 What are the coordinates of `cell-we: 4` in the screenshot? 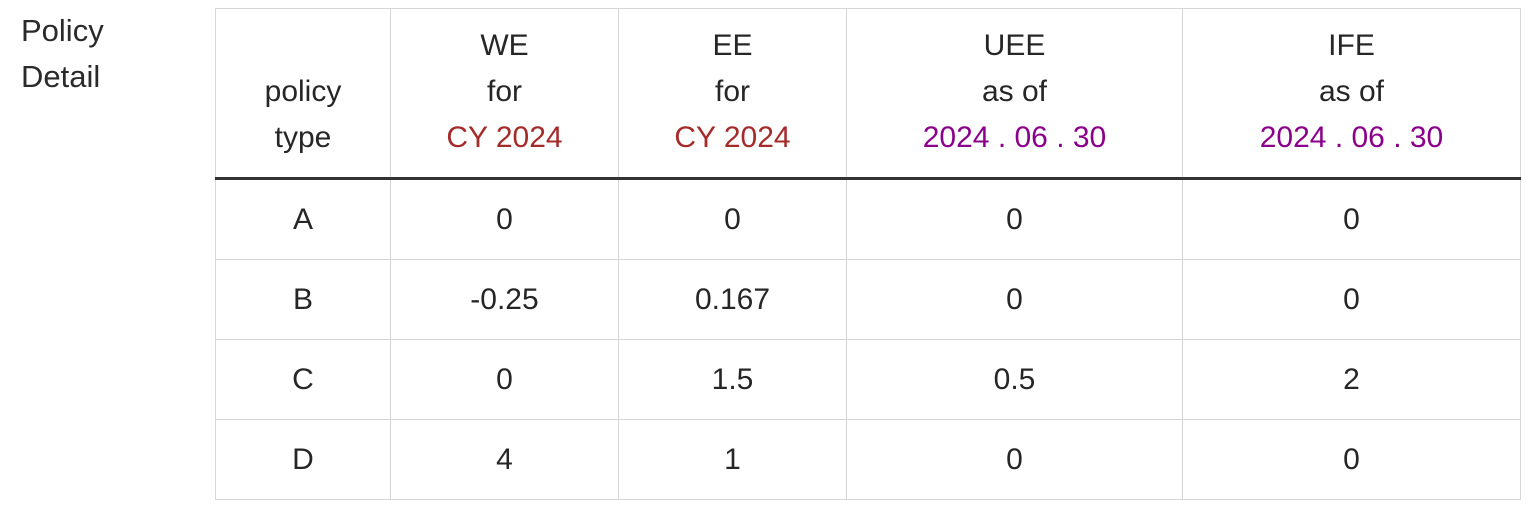 It's located at (504, 459).